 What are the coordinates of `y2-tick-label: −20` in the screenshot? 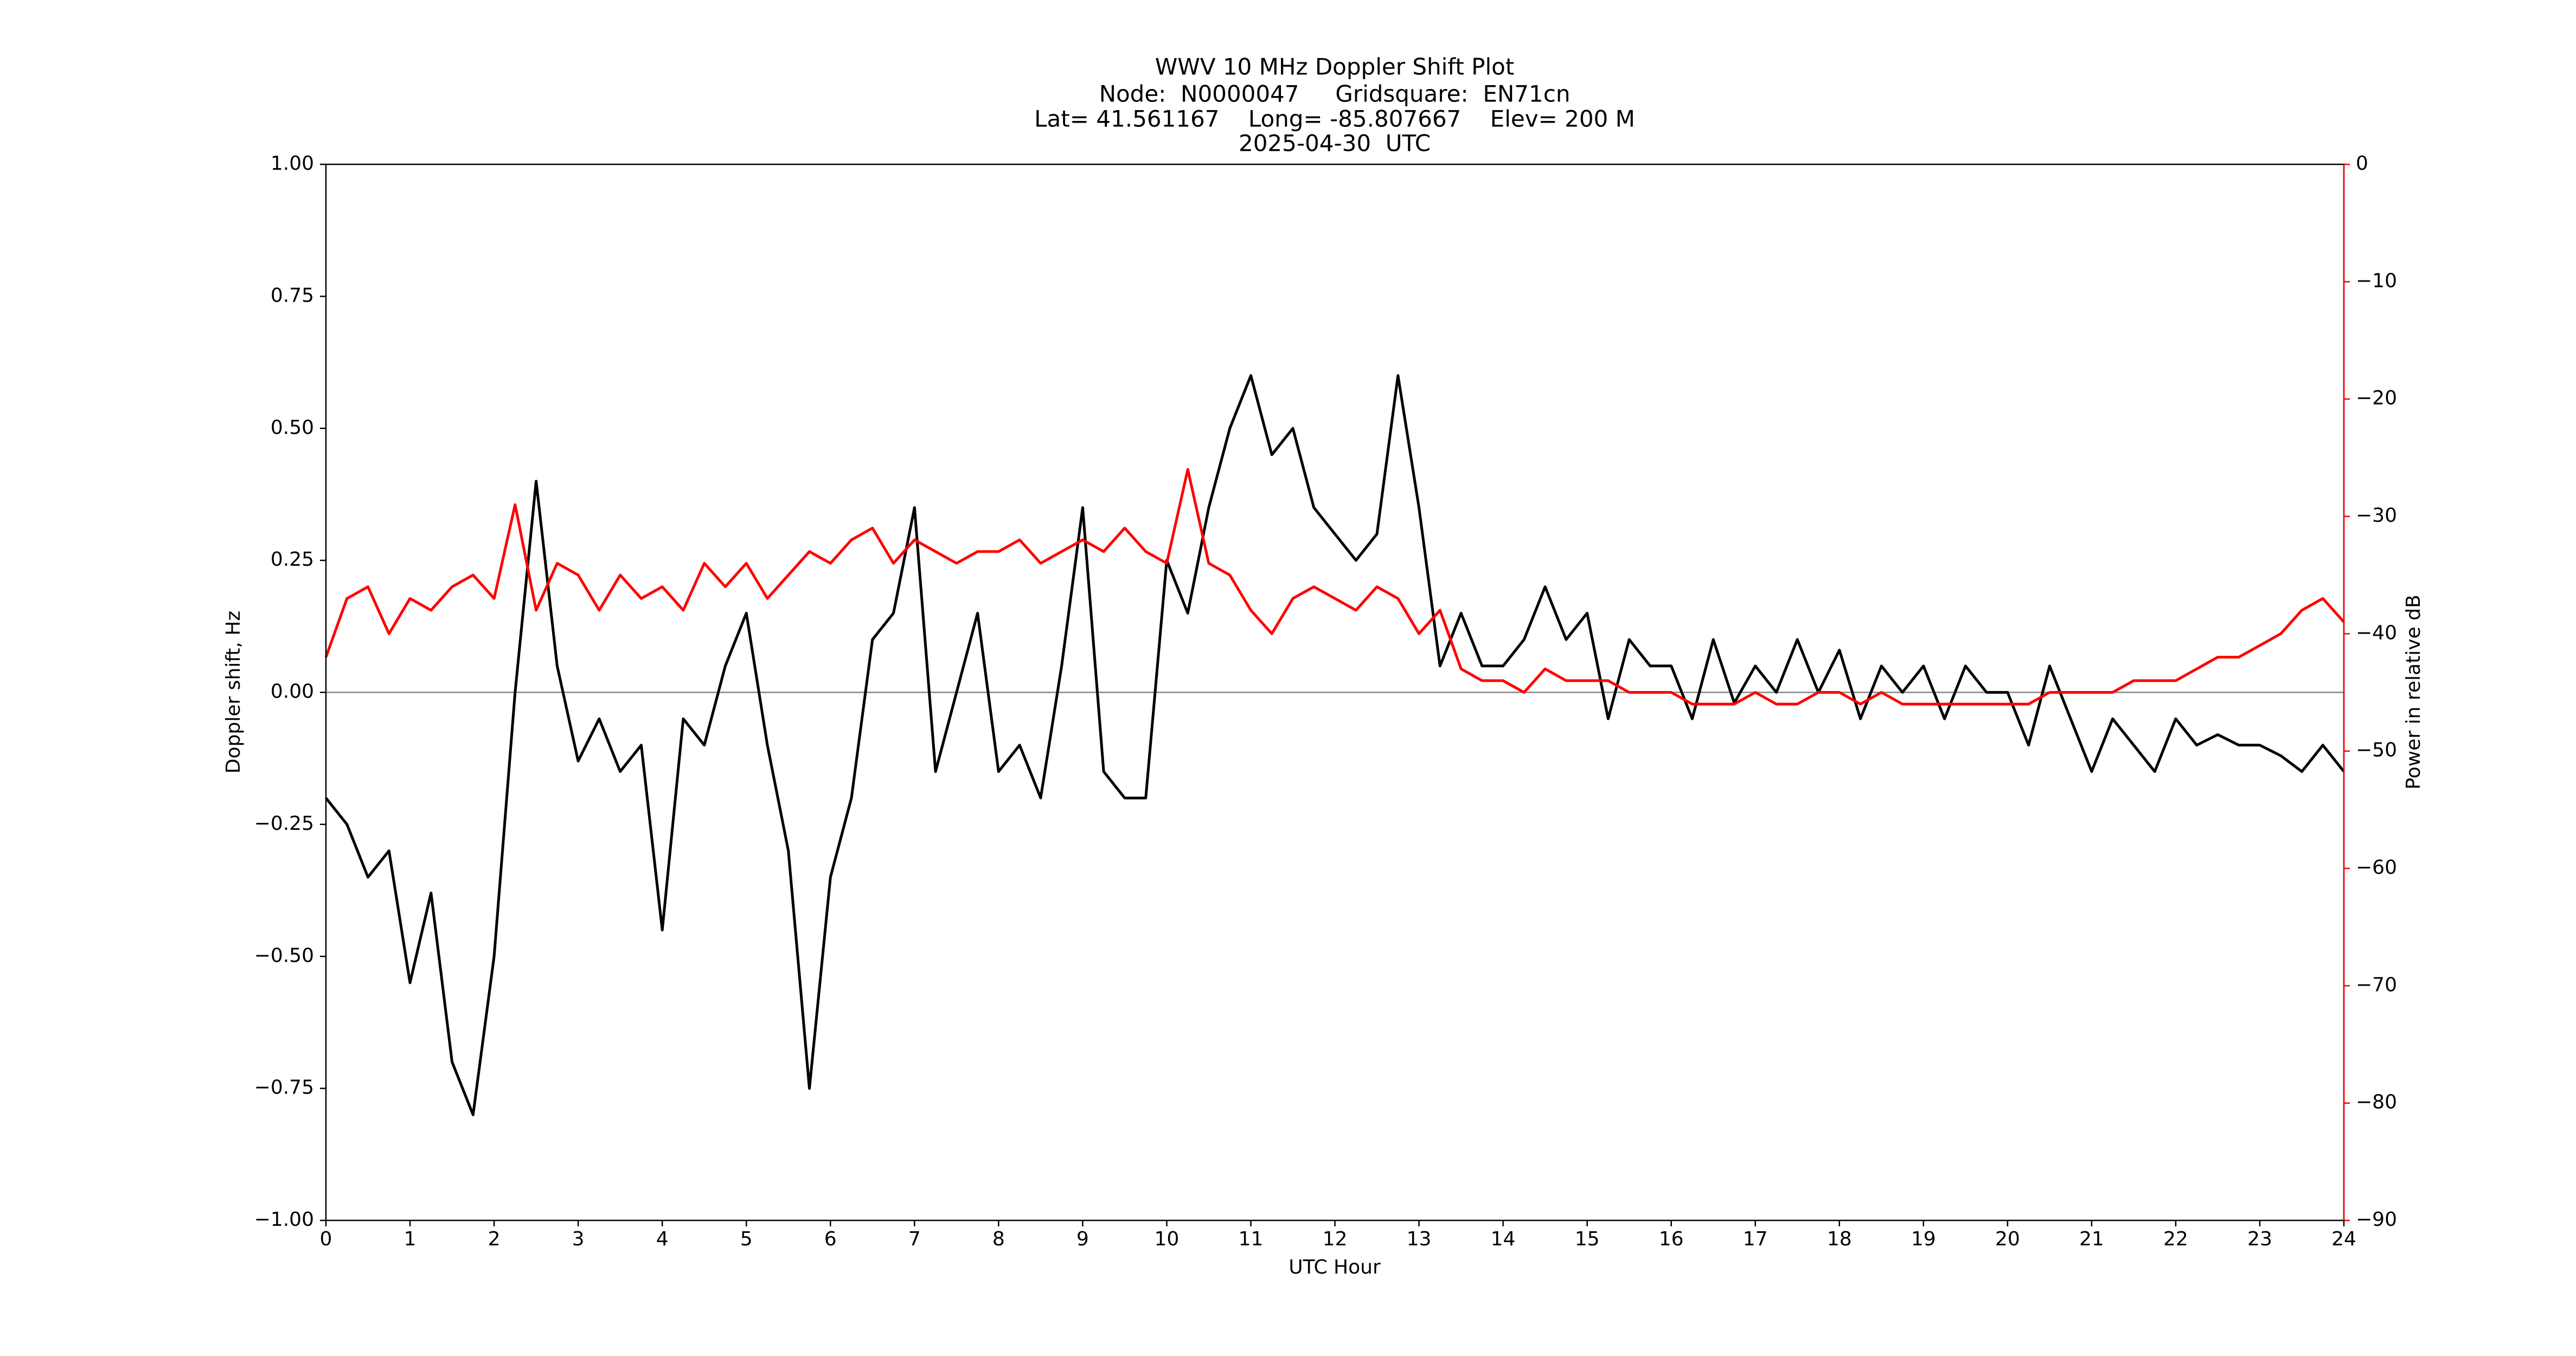 It's located at (2376, 398).